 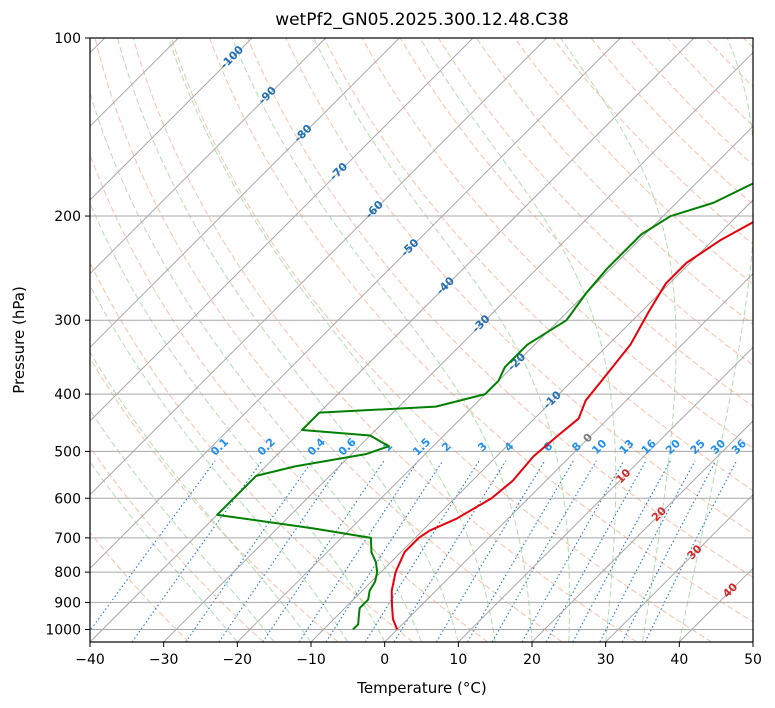 What do you see at coordinates (422, 20) in the screenshot?
I see `chart-title: wetPf2_GN05.2025.300.12.48.C38` at bounding box center [422, 20].